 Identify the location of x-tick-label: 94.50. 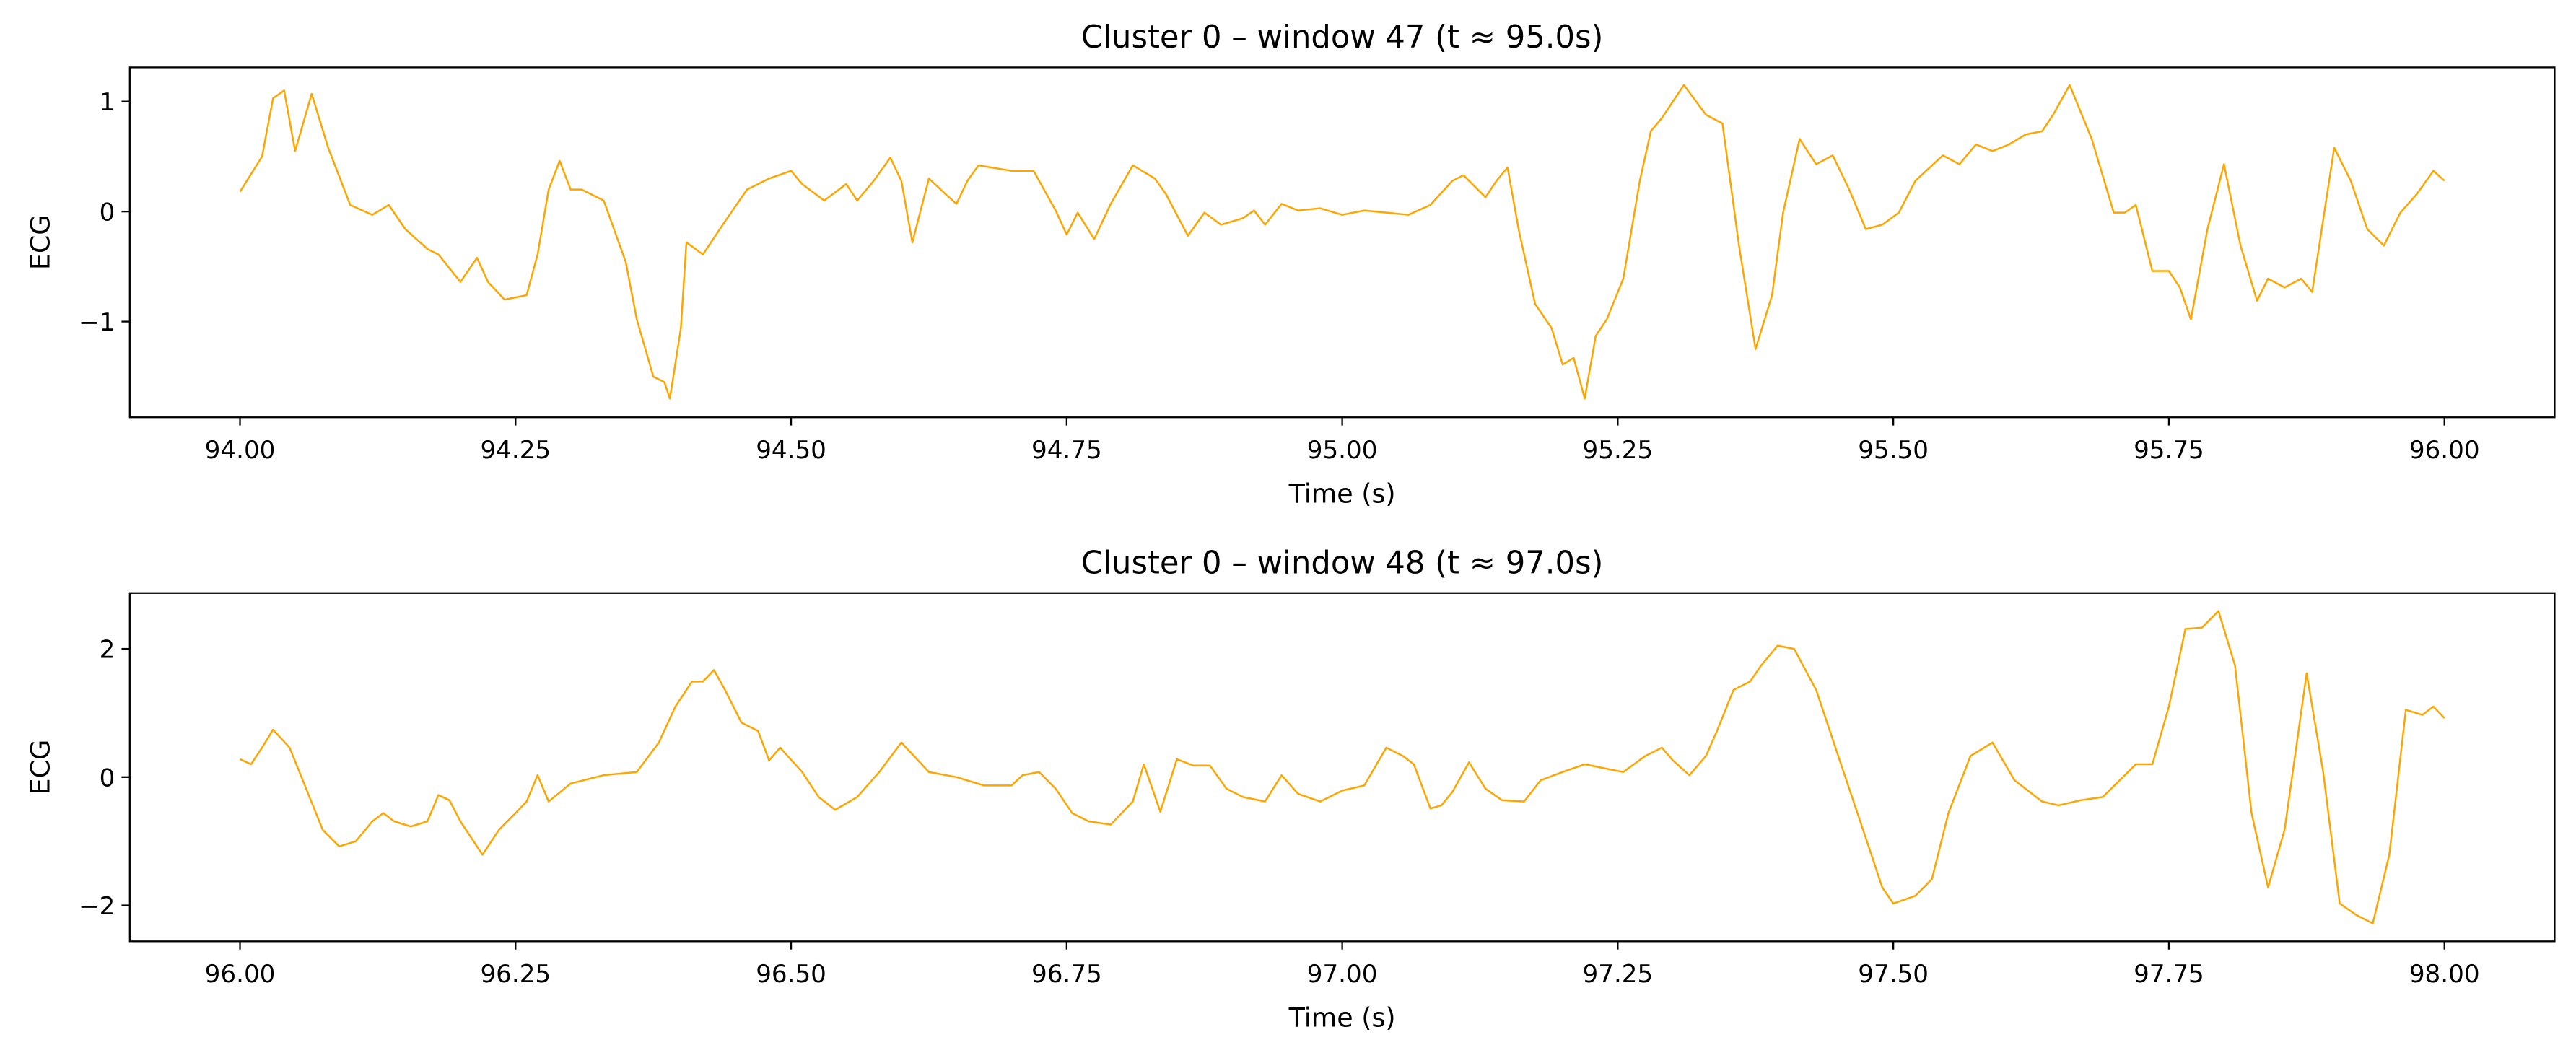
(791, 450).